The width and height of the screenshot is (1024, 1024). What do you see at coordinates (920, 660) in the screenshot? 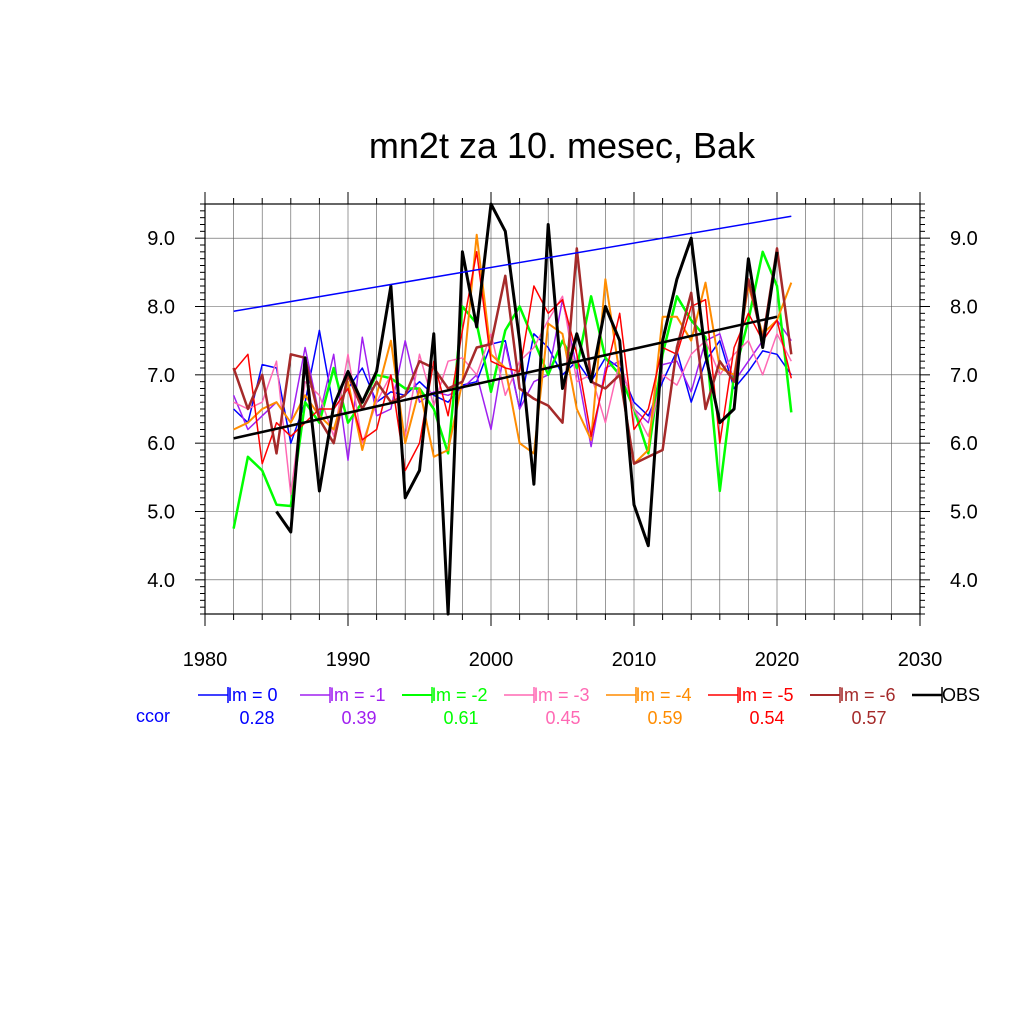
I see `x-tick-label: 2030` at bounding box center [920, 660].